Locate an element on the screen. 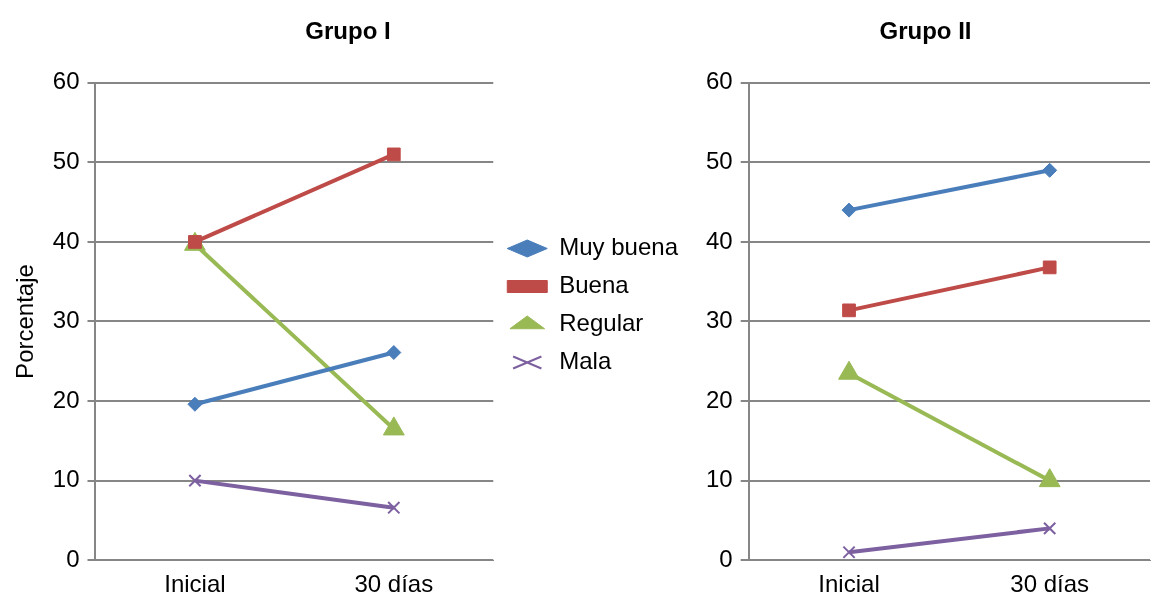 The height and width of the screenshot is (607, 1173). chart-title: Grupo I is located at coordinates (348, 31).